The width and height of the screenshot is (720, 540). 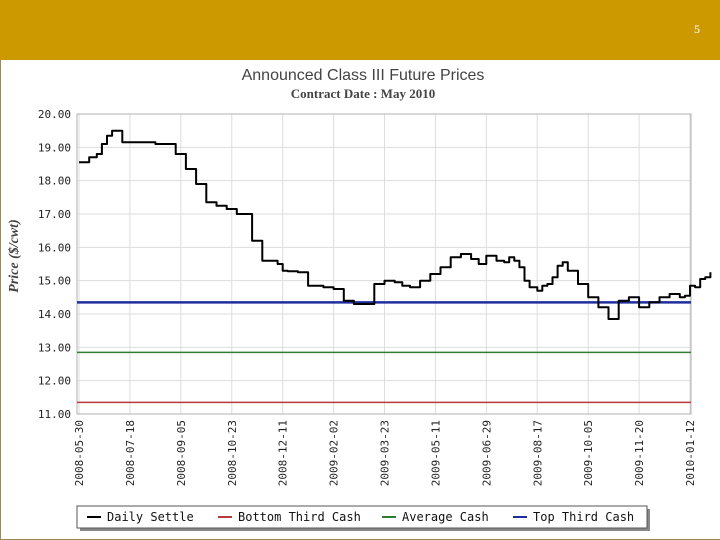 I want to click on x-tick-label: 2008-05-30, so click(x=79, y=453).